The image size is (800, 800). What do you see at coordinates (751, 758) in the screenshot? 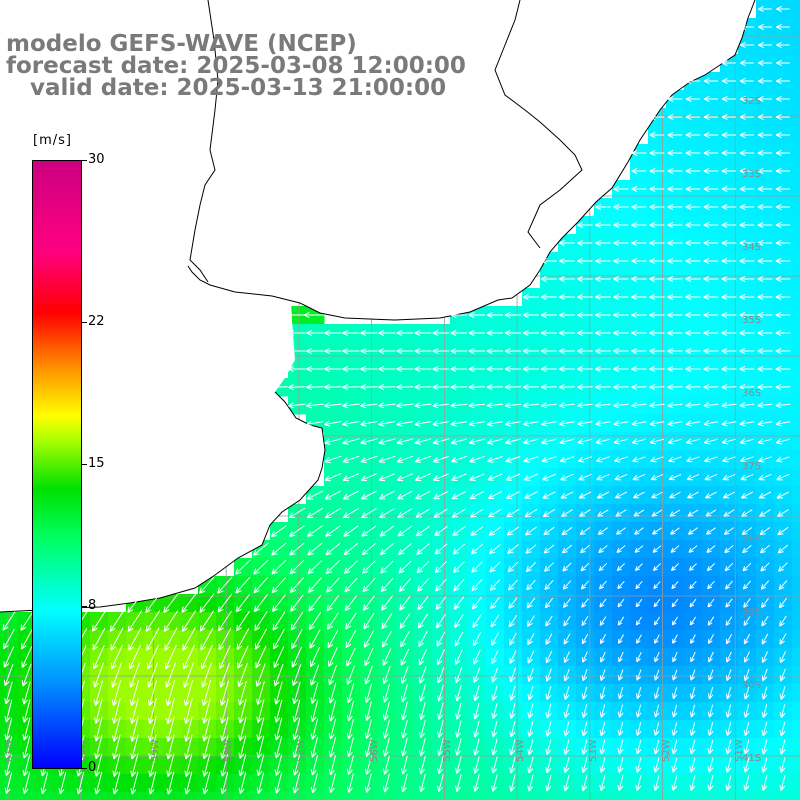
I see `lat-label: 41S` at bounding box center [751, 758].